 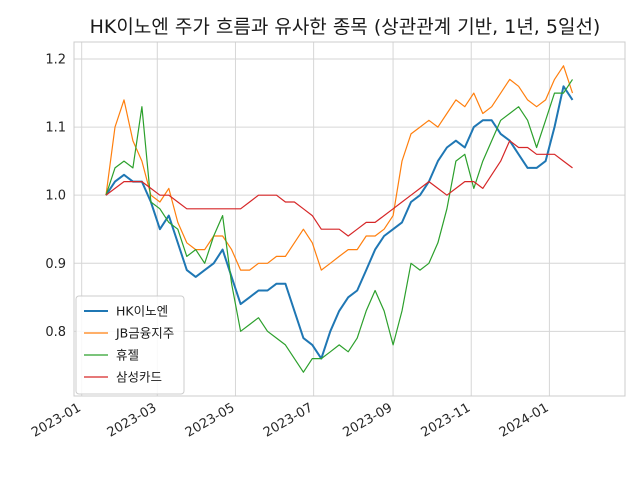 I want to click on y-tick-label: 1.2, so click(x=55, y=60).